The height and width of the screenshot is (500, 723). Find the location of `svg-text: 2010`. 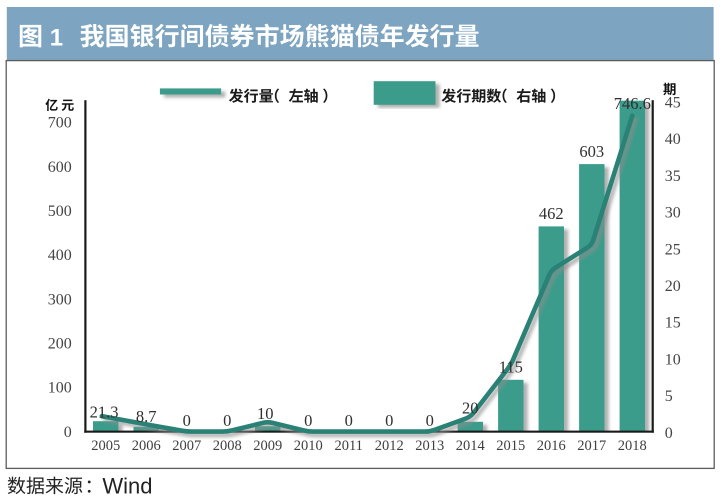

svg-text: 2010 is located at coordinates (308, 446).